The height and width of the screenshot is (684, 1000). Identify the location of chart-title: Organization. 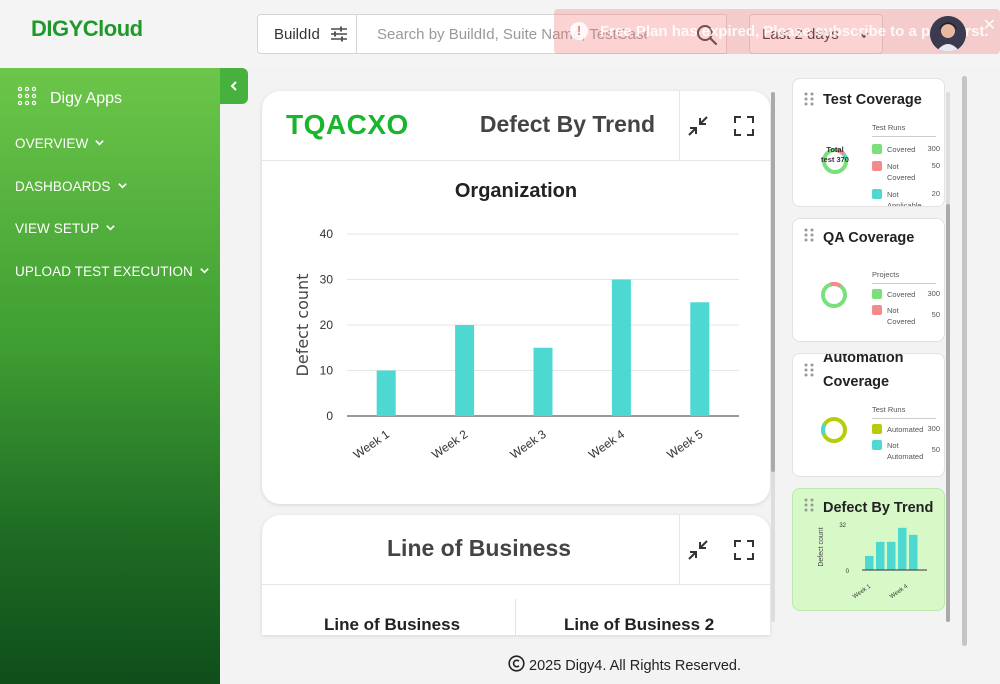
(516, 191).